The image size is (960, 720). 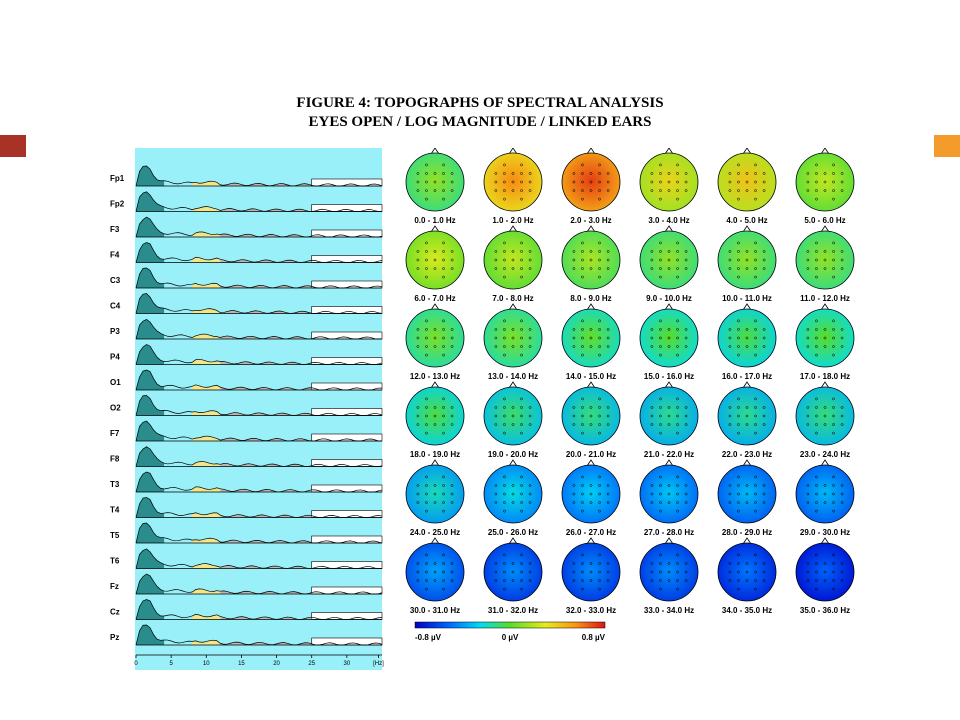 What do you see at coordinates (510, 631) in the screenshot?
I see `colorbar: -0.8 µV 0 µV 0.8 µV` at bounding box center [510, 631].